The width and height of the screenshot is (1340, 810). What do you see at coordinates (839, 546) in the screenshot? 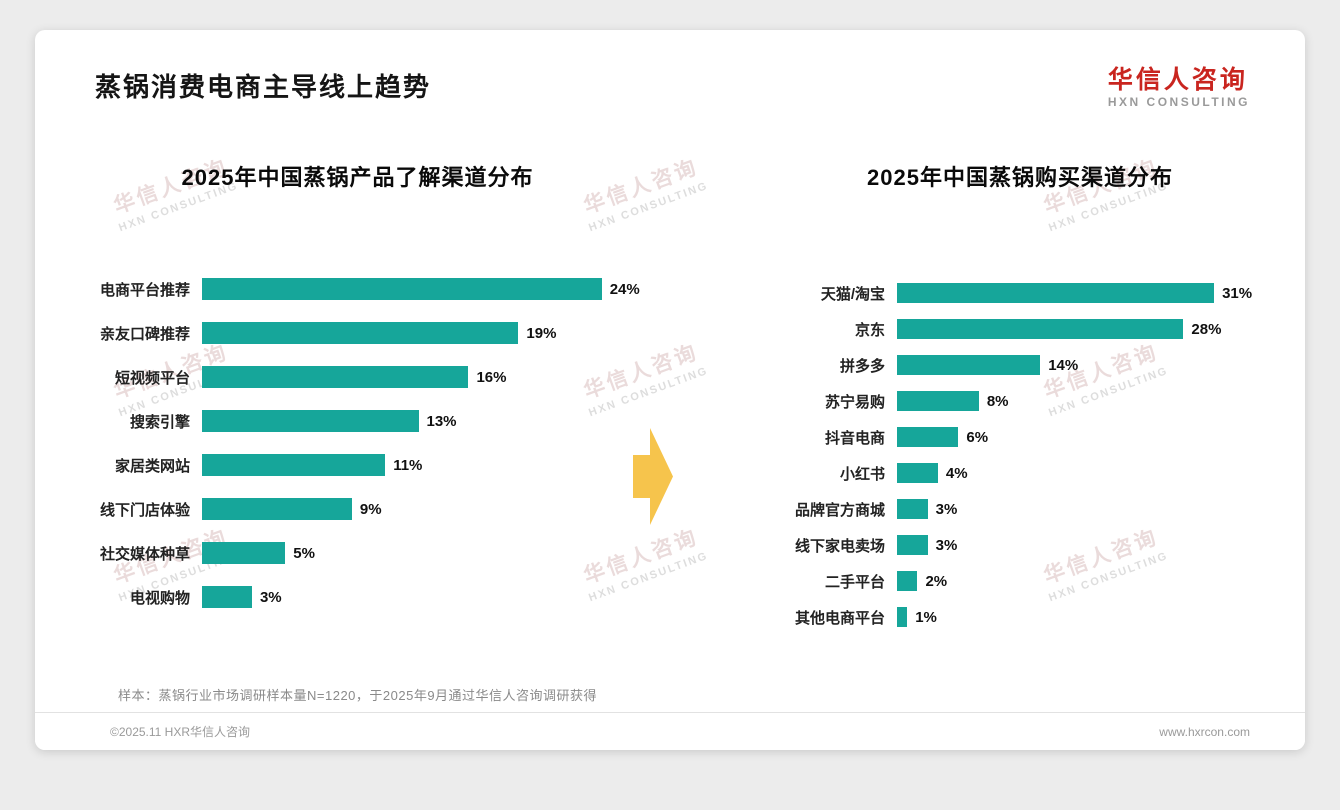
I see `bar-label: 线下家电卖场` at bounding box center [839, 546].